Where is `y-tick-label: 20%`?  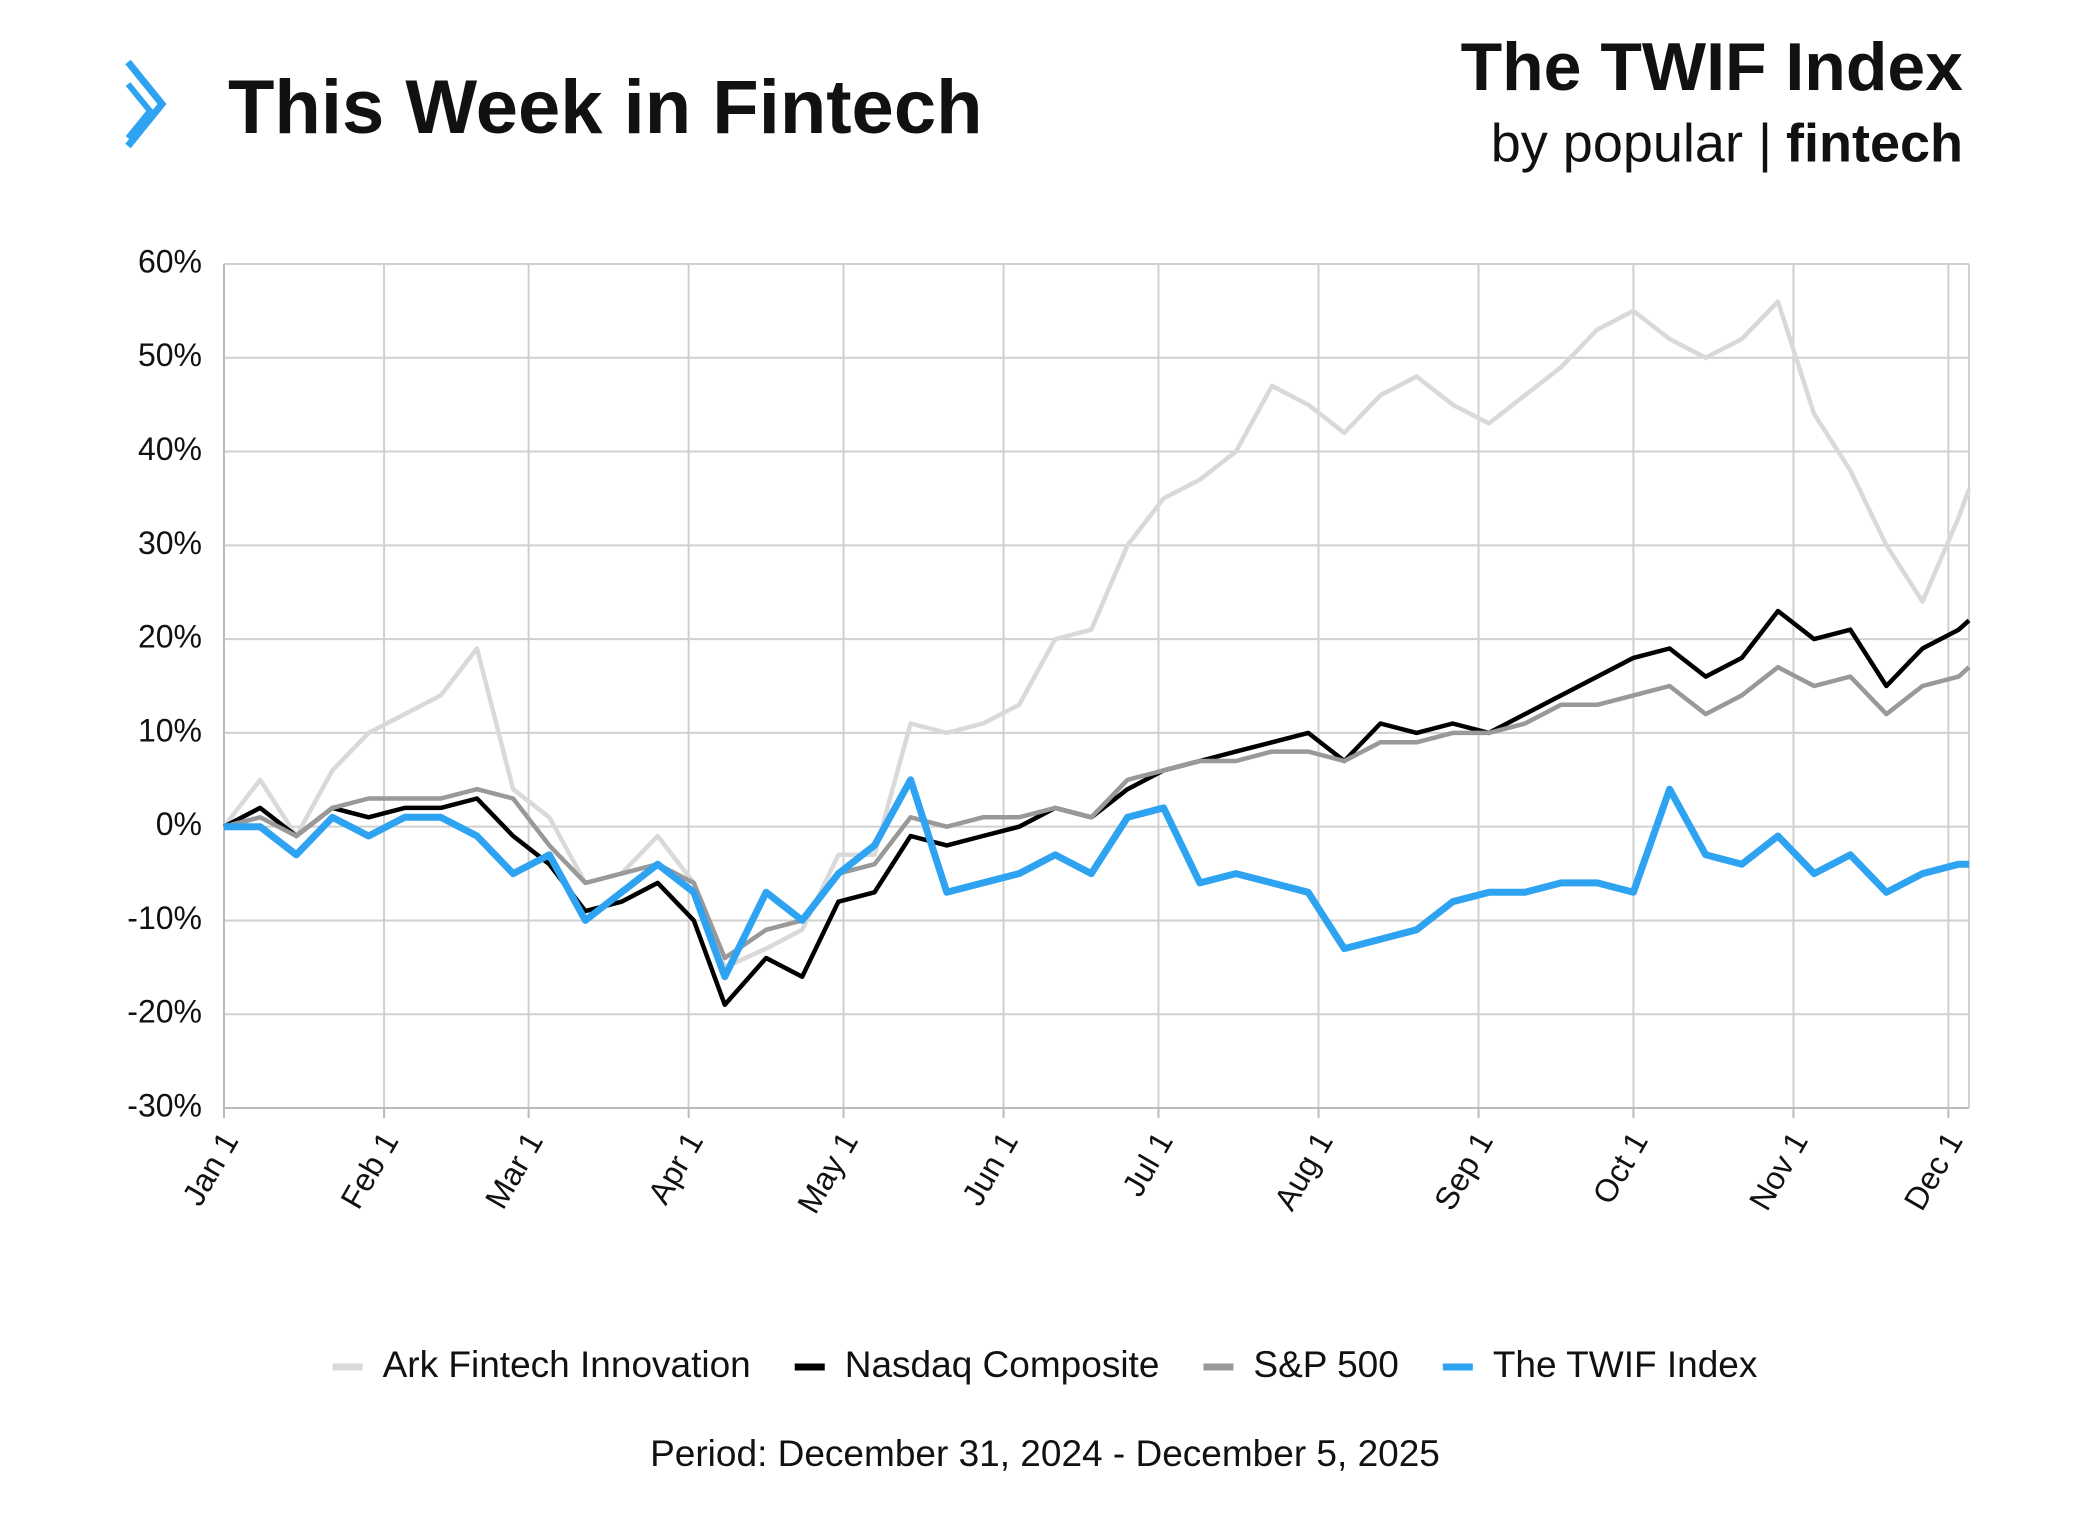
y-tick-label: 20% is located at coordinates (170, 637).